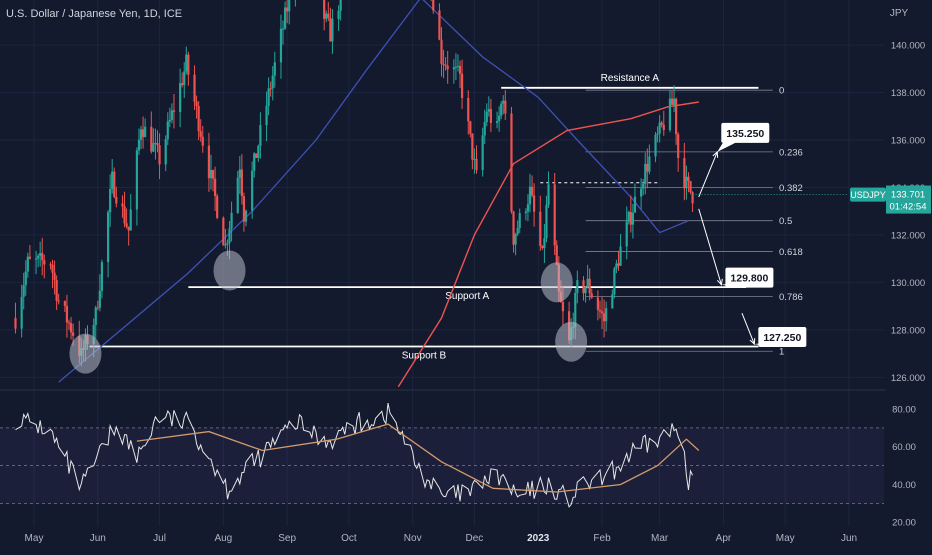 This screenshot has width=932, height=555. Describe the element at coordinates (602, 538) in the screenshot. I see `time-tick-9: Feb` at that location.